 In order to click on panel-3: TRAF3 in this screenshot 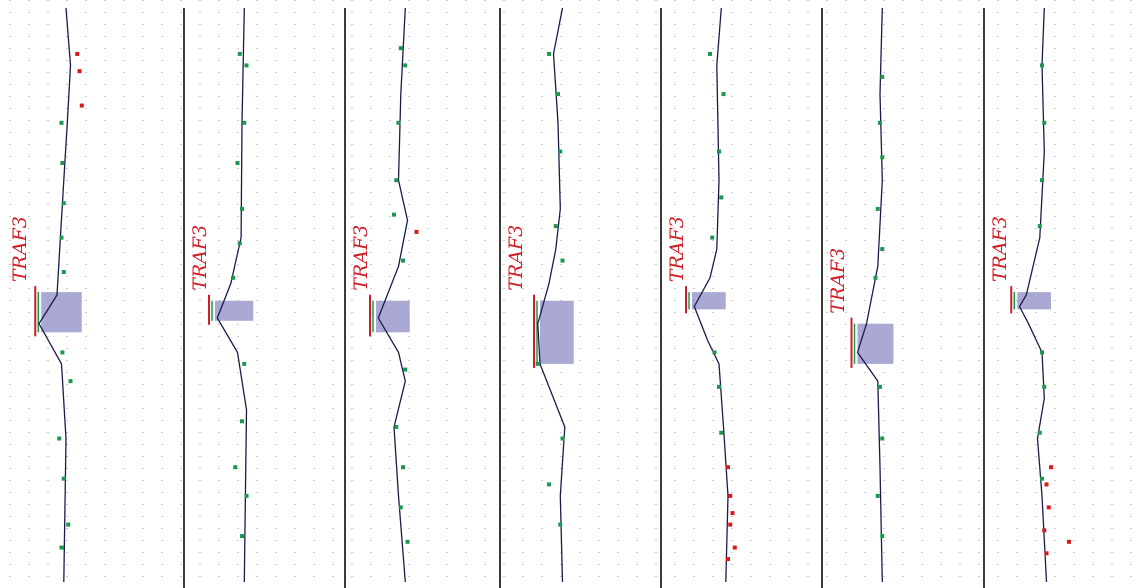, I will do `click(384, 295)`.